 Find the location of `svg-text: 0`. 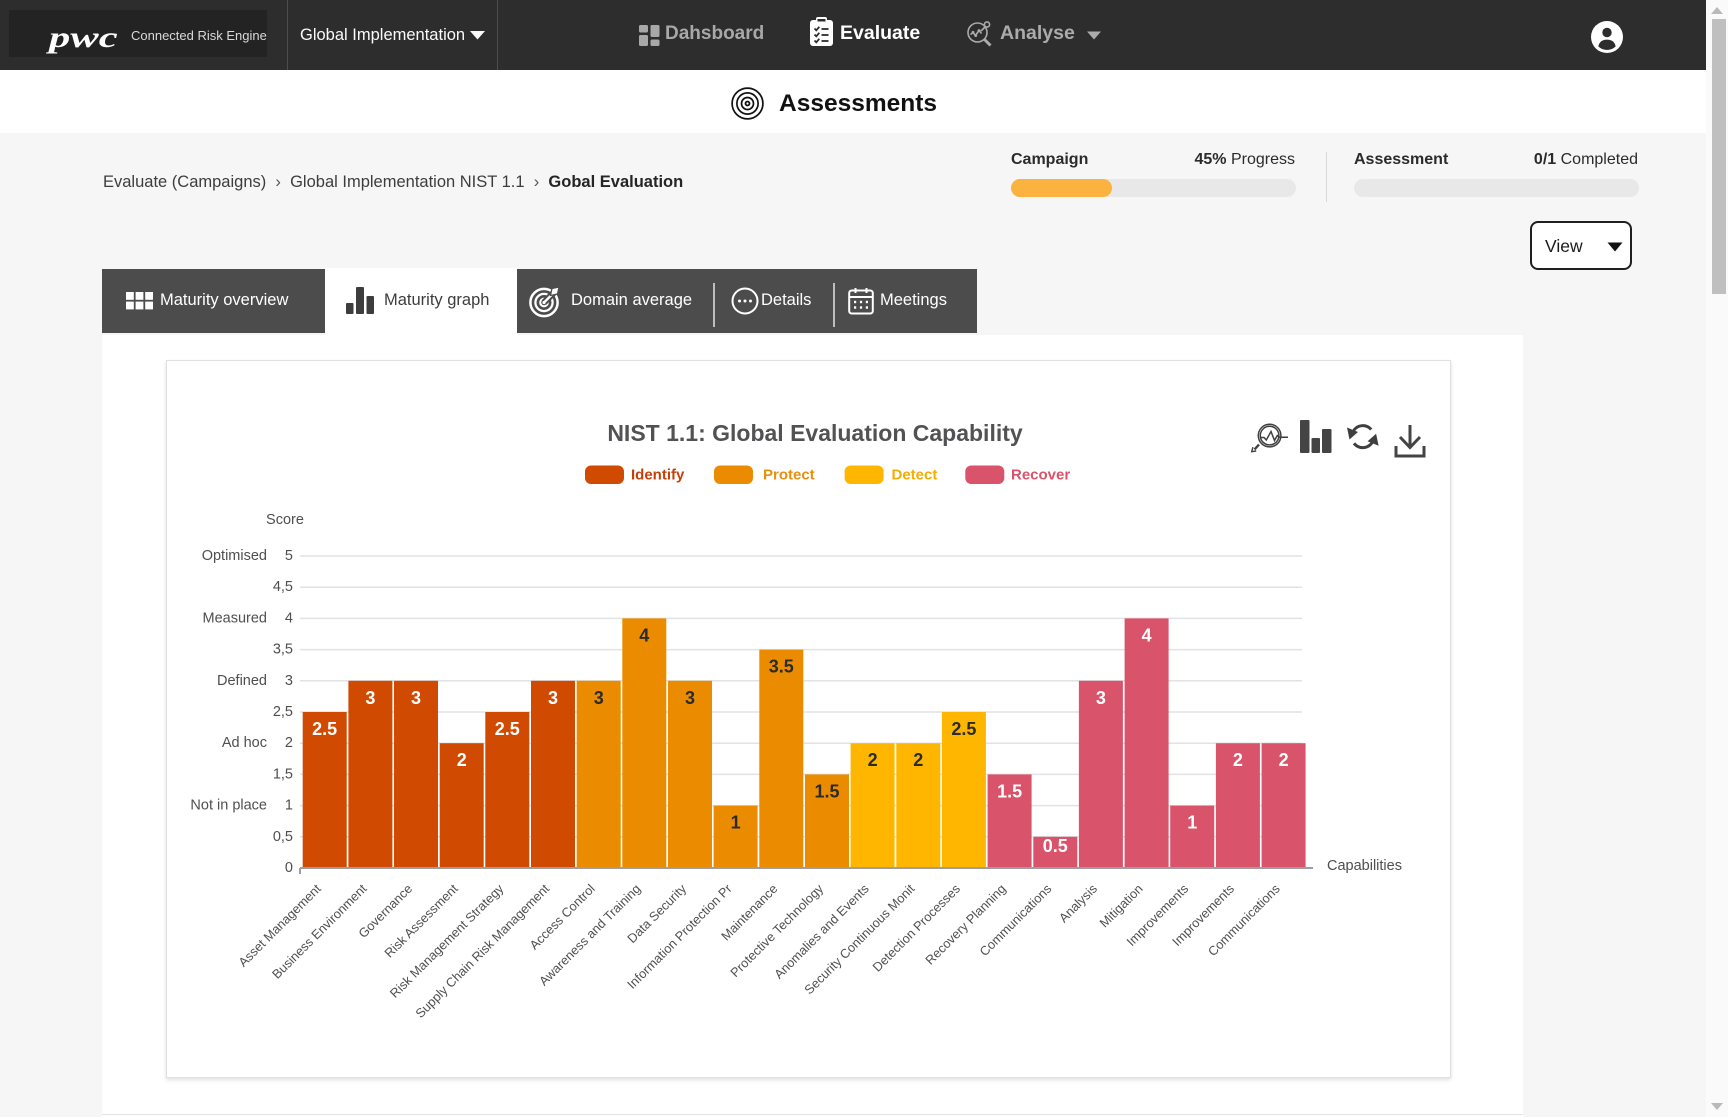

svg-text: 0 is located at coordinates (289, 868).